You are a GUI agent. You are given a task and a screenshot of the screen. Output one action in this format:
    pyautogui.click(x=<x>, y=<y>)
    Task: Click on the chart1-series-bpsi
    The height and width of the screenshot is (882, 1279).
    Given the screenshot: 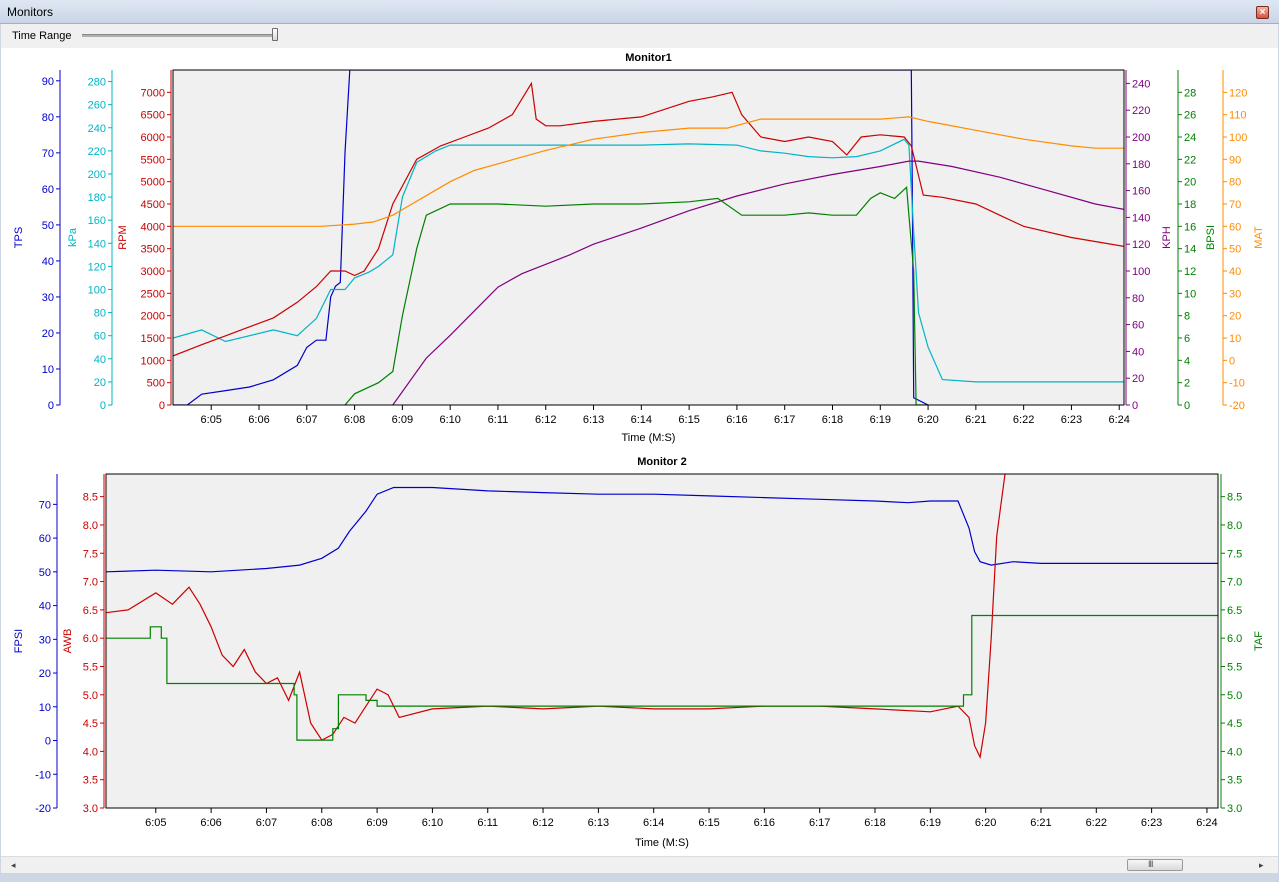 What is the action you would take?
    pyautogui.click(x=636, y=295)
    